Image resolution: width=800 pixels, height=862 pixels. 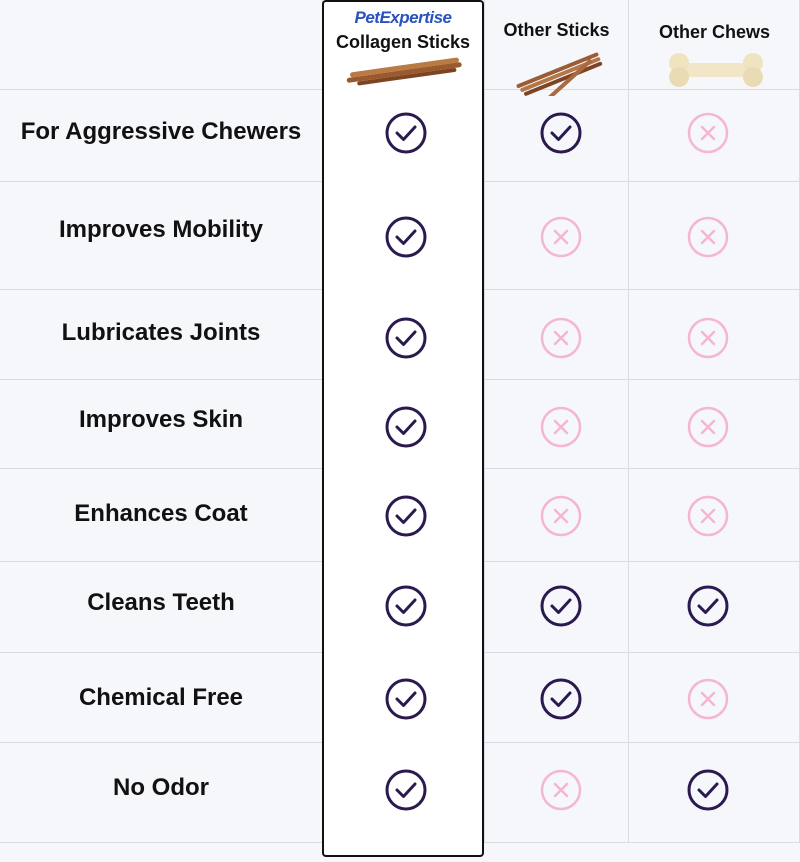 What do you see at coordinates (161, 697) in the screenshot?
I see `feature-label: Chemical Free` at bounding box center [161, 697].